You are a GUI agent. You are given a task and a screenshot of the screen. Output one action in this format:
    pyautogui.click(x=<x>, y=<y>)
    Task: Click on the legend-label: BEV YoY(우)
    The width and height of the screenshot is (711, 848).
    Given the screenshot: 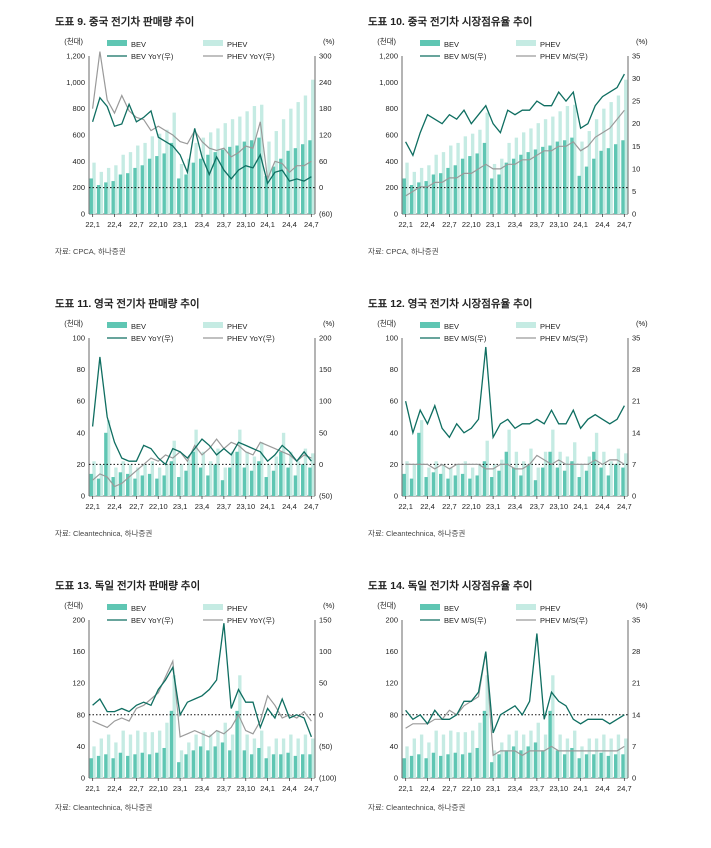 What is the action you would take?
    pyautogui.click(x=152, y=338)
    